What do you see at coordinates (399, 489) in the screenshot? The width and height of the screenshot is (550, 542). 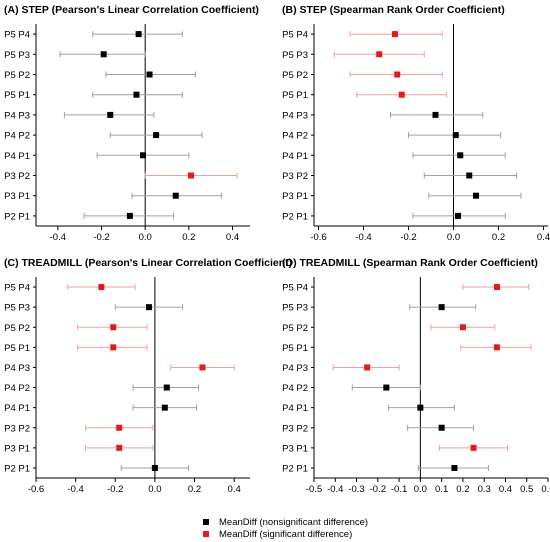 I see `x-tick-label: -0.1` at bounding box center [399, 489].